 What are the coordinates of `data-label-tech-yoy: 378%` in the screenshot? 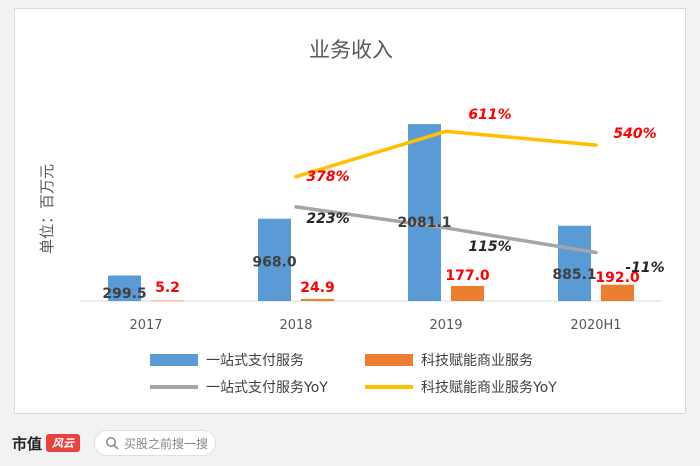 It's located at (327, 177).